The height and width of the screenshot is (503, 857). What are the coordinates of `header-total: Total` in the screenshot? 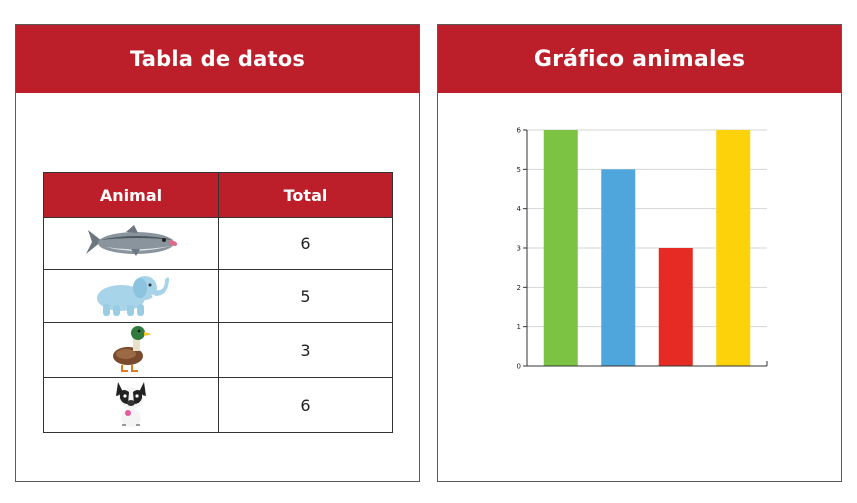 It's located at (305, 195).